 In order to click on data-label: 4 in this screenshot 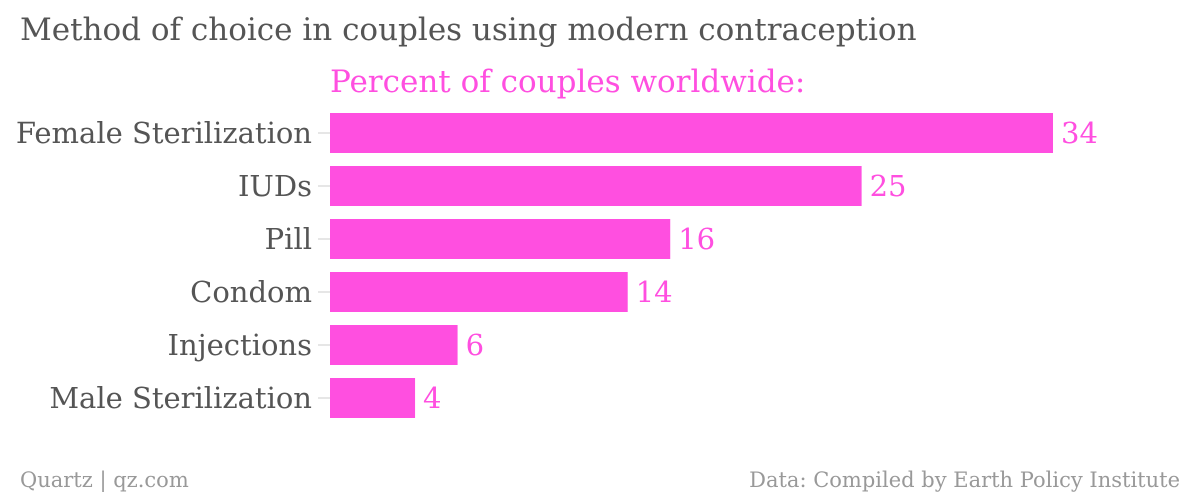, I will do `click(432, 398)`.